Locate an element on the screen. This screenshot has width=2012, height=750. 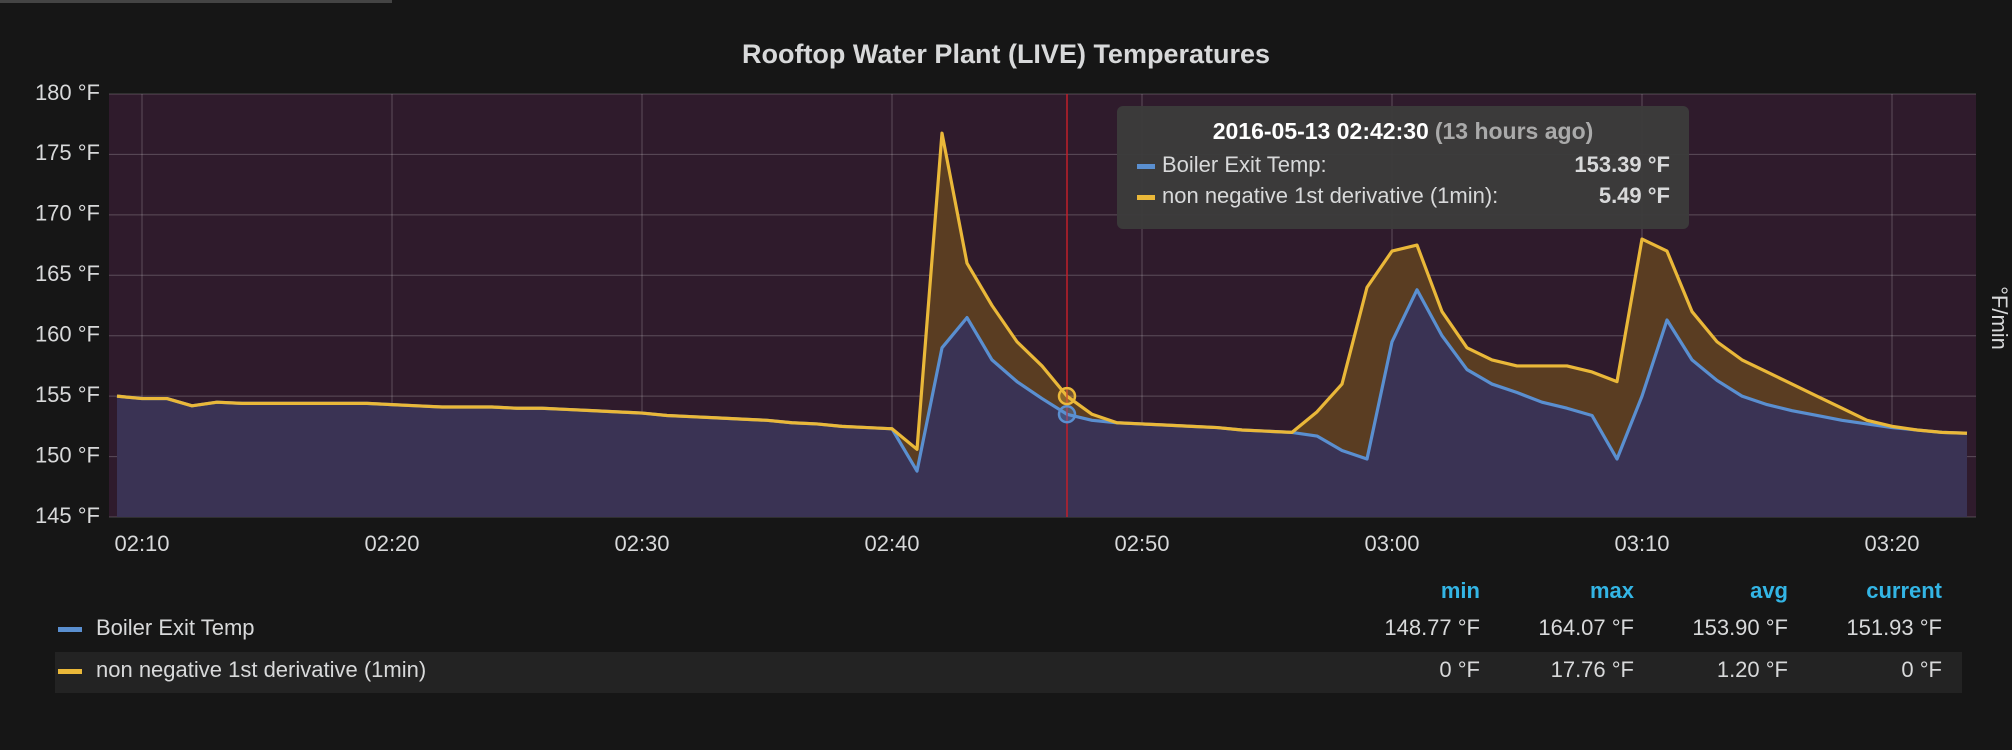
x-tick-label: 03:10 is located at coordinates (1641, 543).